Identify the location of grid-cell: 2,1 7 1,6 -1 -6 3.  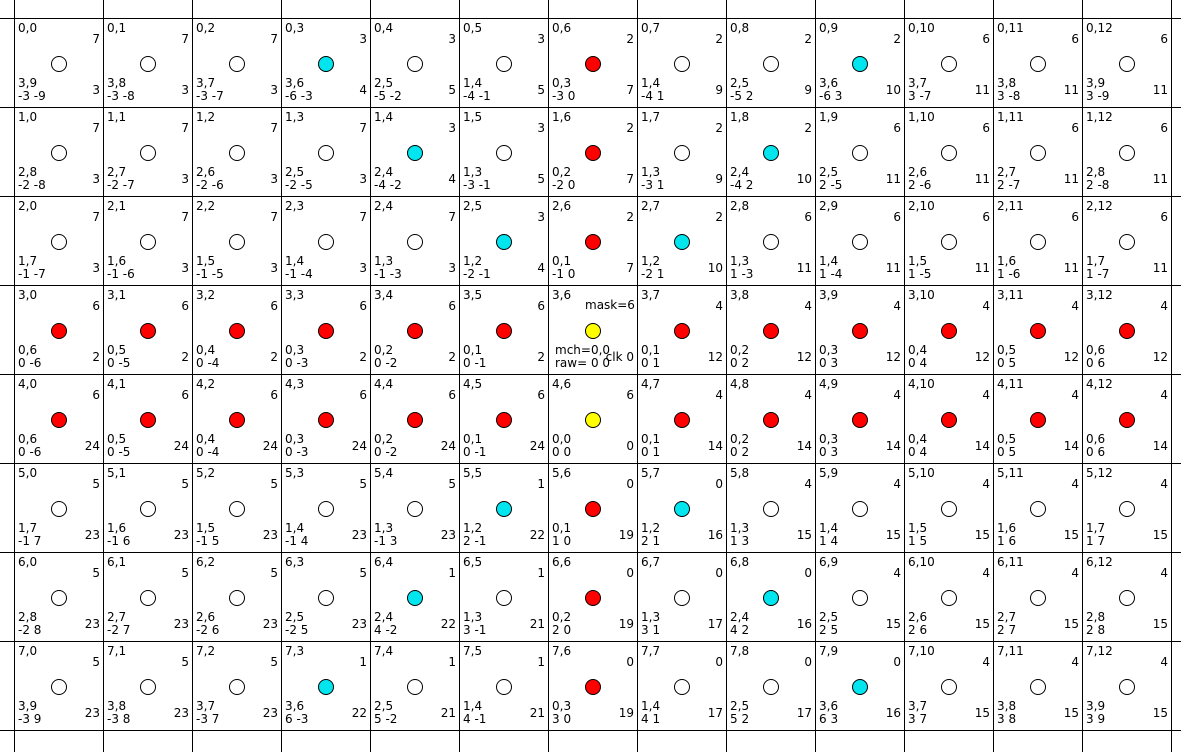
(148, 241).